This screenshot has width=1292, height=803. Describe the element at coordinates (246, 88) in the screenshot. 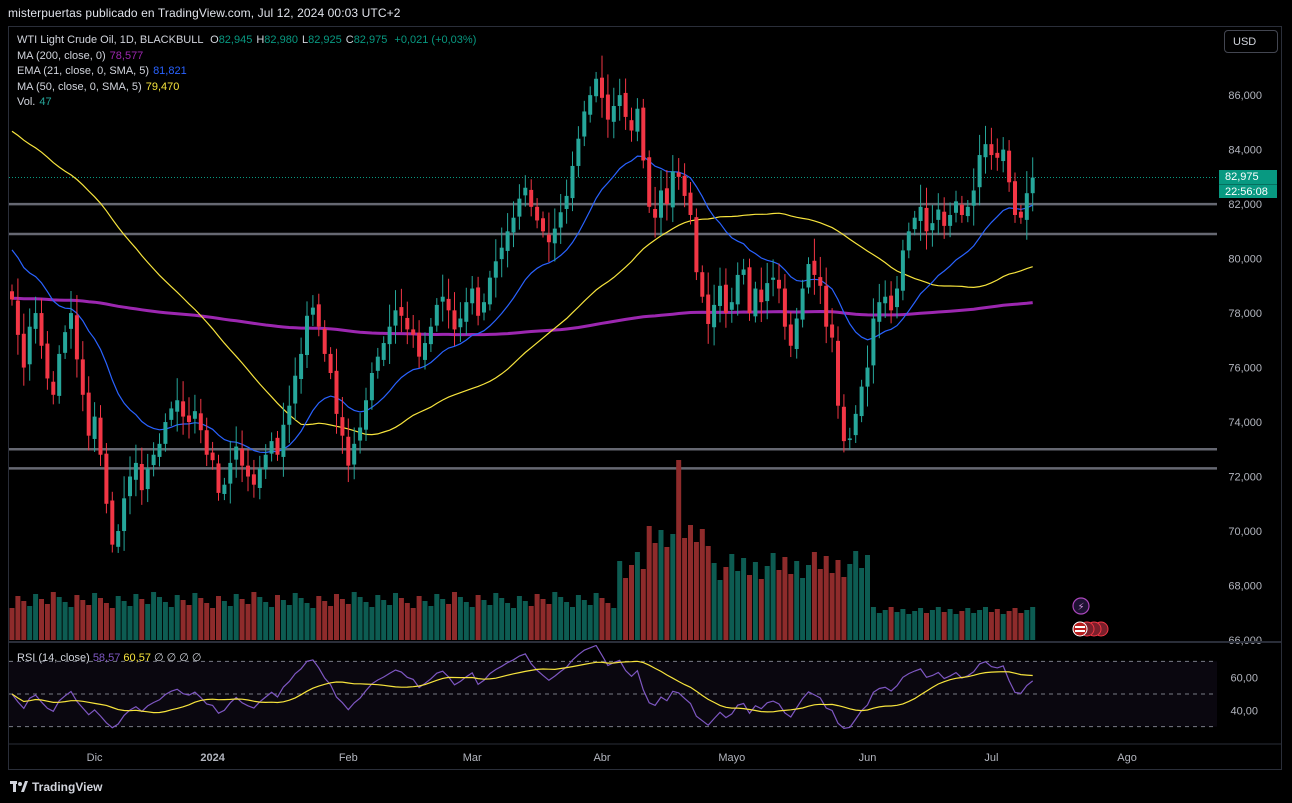

I see `indicator-row: MA (50, close, 0, SMA, 5) 79,470` at that location.